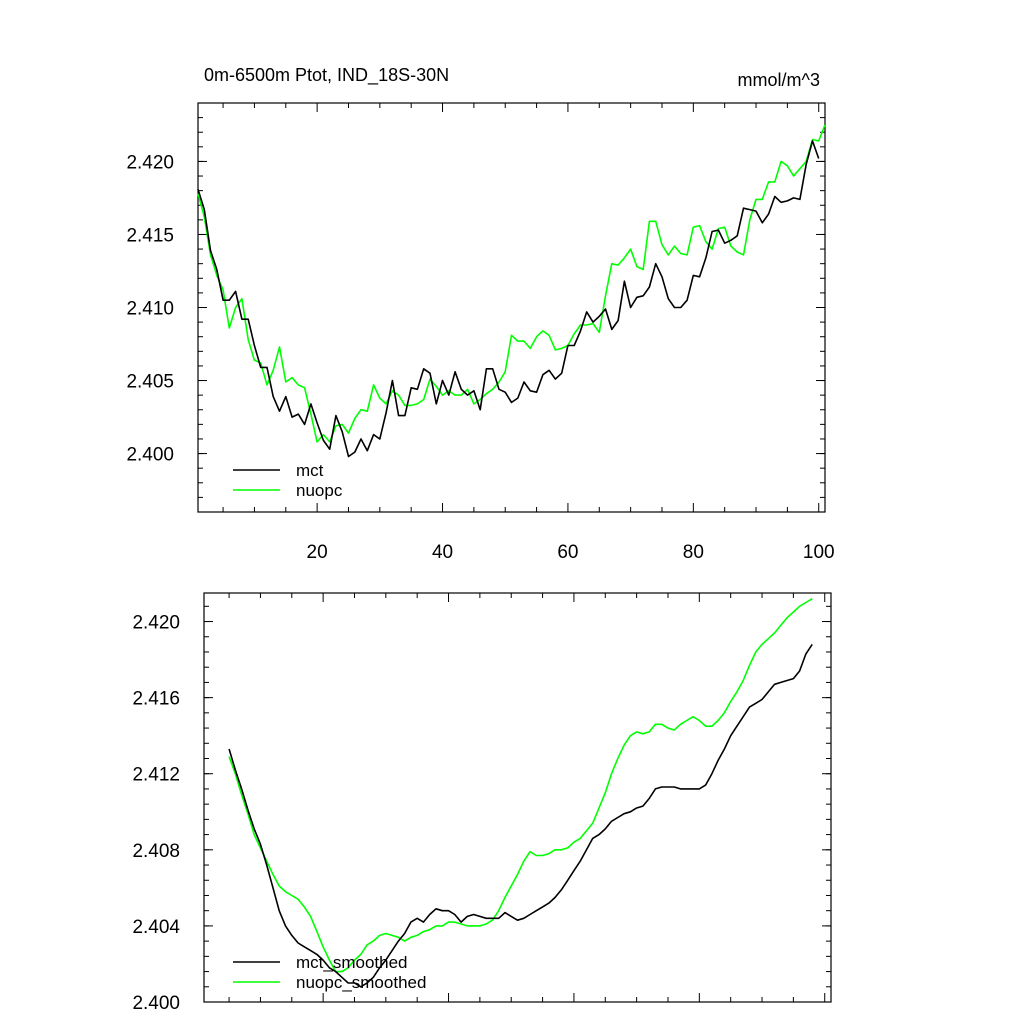 This screenshot has width=1024, height=1024. I want to click on top-x-tick-label: 40, so click(442, 552).